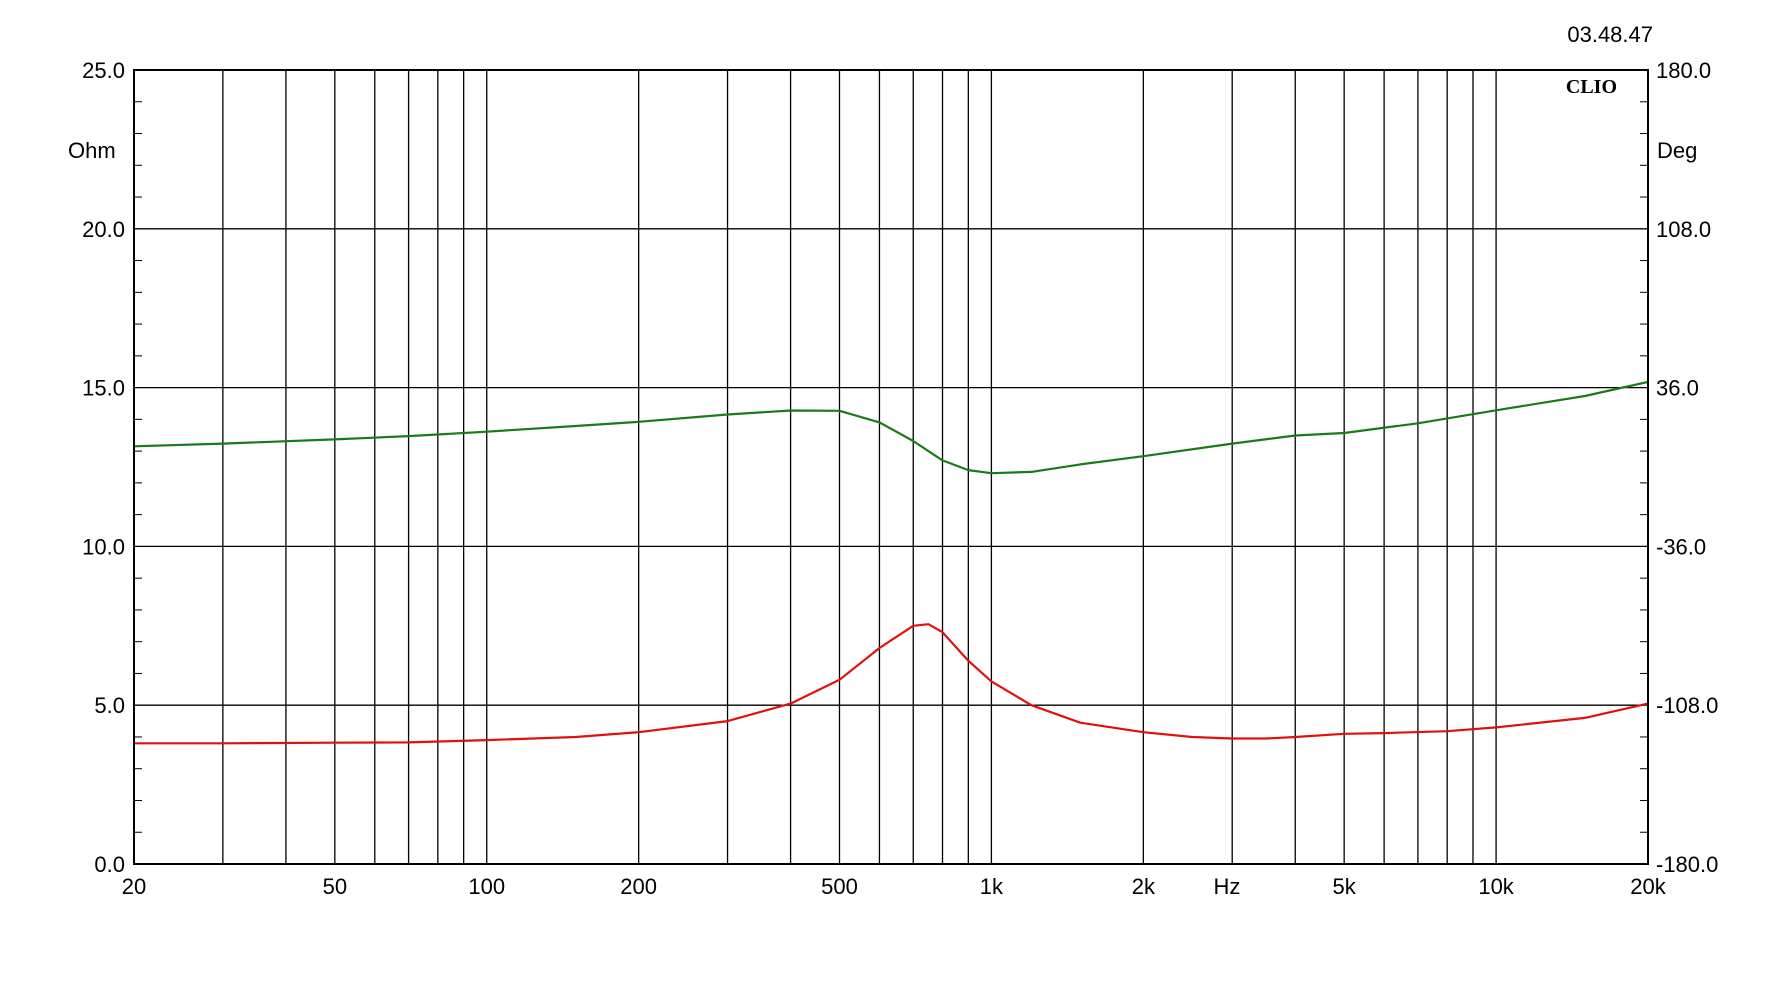 This screenshot has height=1001, width=1772. Describe the element at coordinates (1227, 886) in the screenshot. I see `x-axis-label: Hz` at that location.